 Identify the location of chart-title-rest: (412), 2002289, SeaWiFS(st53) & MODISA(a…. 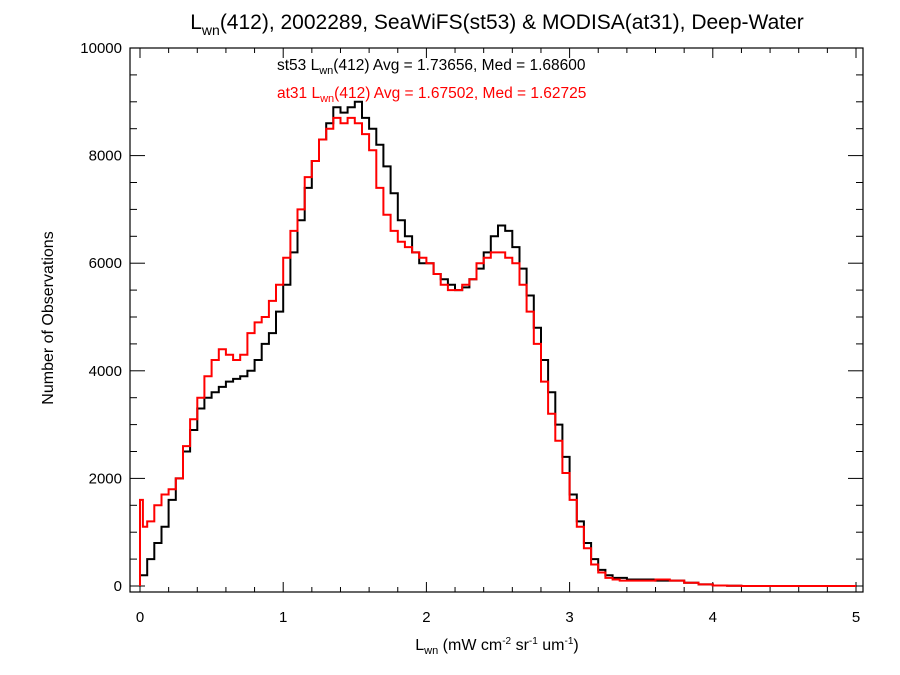
(512, 22).